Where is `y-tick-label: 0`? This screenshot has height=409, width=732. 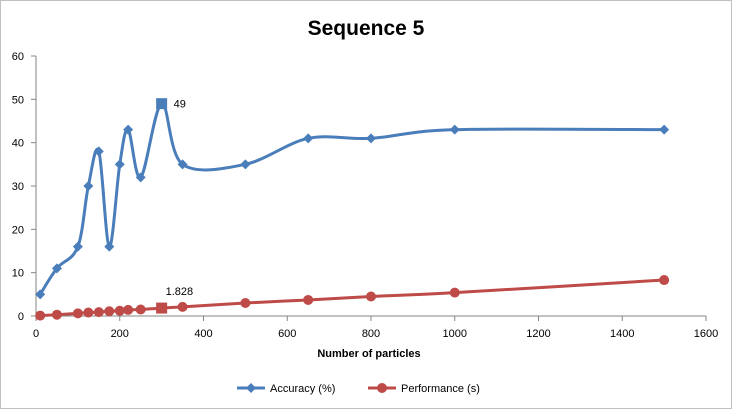 y-tick-label: 0 is located at coordinates (21, 317).